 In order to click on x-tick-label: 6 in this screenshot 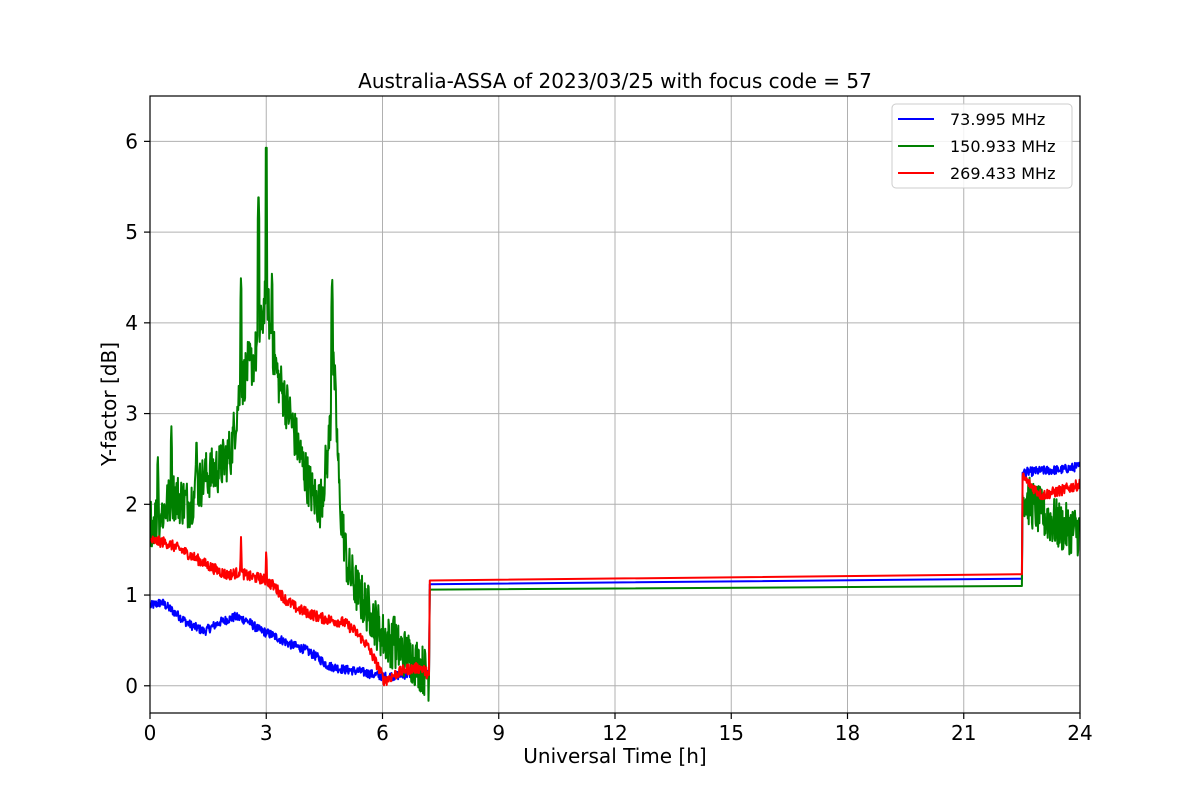, I will do `click(382, 733)`.